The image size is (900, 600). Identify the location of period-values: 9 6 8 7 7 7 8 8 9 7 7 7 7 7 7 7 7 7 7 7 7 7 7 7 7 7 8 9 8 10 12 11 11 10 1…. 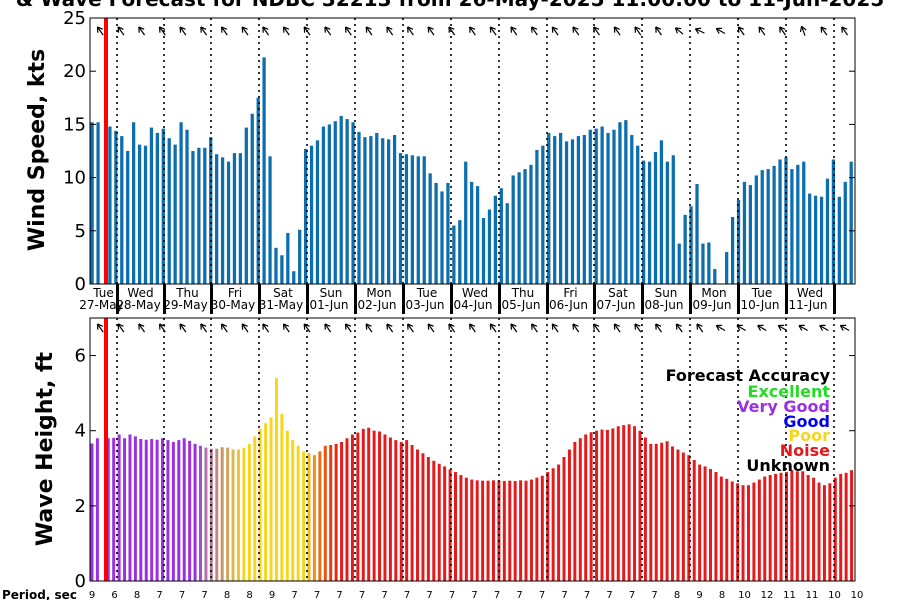
(476, 595).